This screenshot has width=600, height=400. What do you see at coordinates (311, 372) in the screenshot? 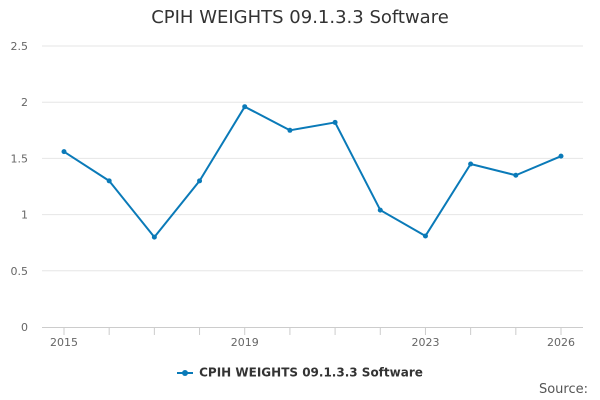
I see `legend-label: CPIH WEIGHTS 09.1.3.3 Software` at bounding box center [311, 372].